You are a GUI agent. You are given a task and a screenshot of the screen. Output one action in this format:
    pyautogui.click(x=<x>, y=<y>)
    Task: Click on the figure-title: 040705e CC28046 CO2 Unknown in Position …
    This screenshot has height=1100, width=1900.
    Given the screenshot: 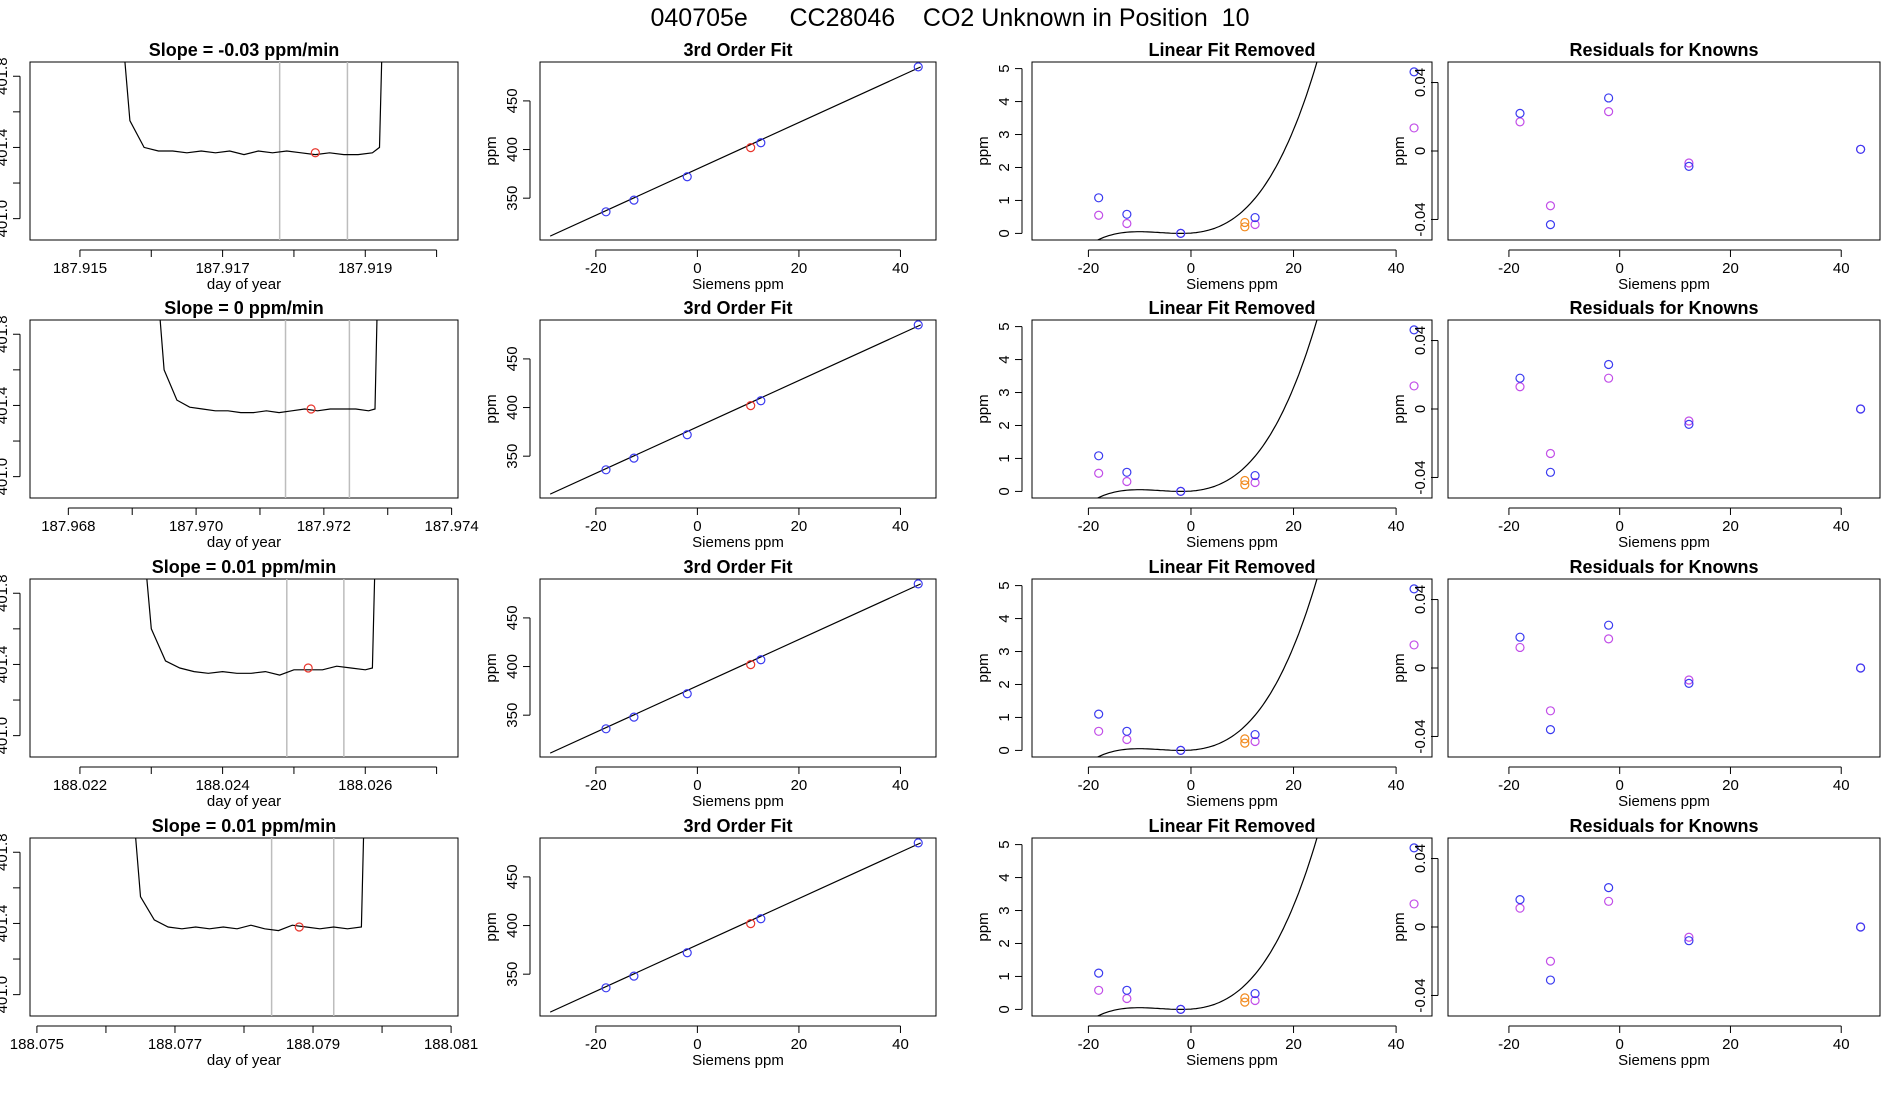 What is the action you would take?
    pyautogui.click(x=950, y=18)
    